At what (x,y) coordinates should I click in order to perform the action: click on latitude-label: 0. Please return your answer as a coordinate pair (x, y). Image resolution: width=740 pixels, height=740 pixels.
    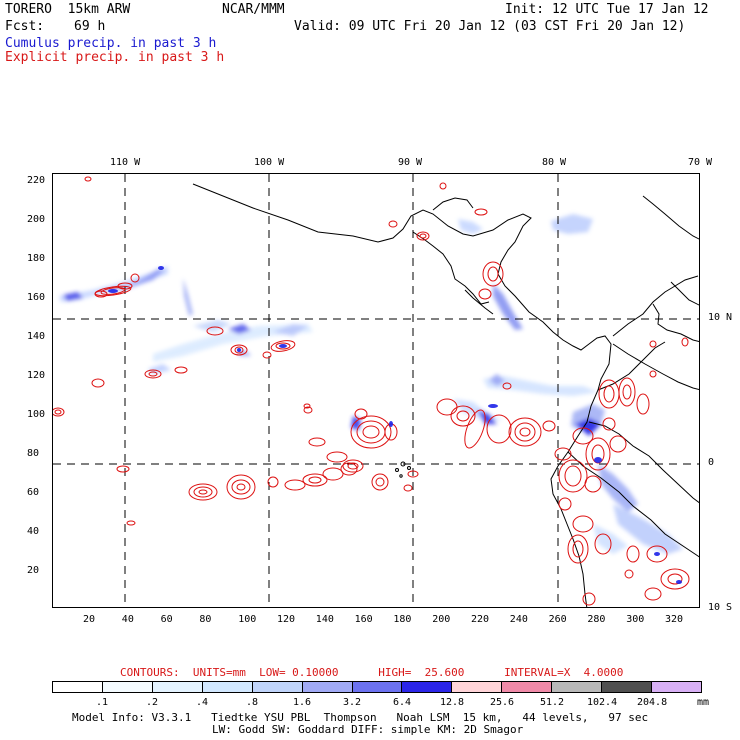
    Looking at the image, I should click on (711, 462).